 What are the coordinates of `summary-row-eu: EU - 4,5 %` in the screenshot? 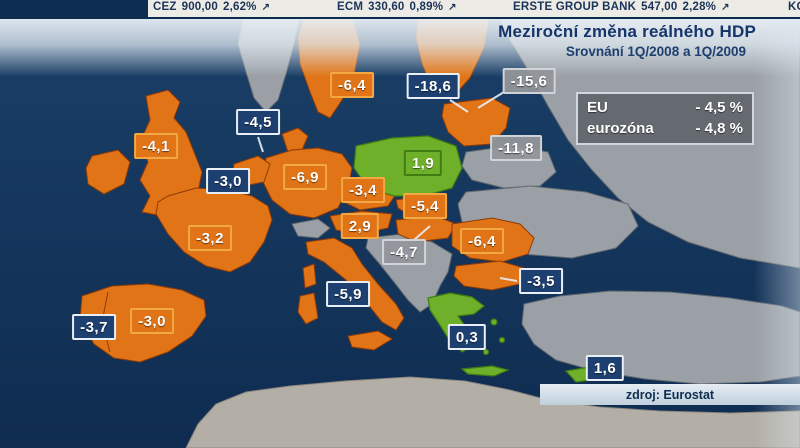 It's located at (665, 107).